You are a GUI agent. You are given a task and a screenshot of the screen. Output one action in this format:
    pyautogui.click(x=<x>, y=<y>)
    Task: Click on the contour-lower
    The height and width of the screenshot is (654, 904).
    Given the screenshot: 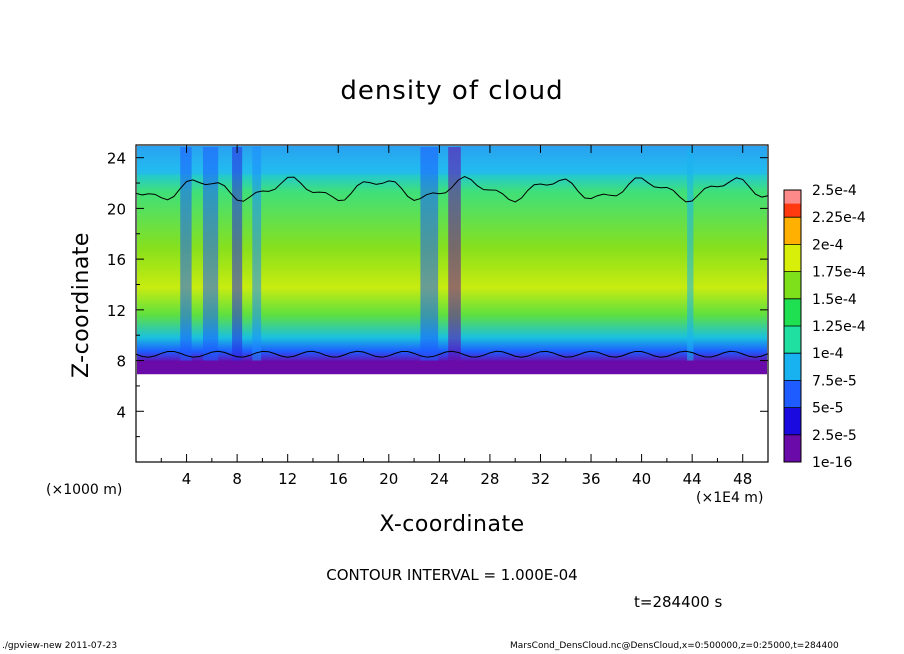 What is the action you would take?
    pyautogui.click(x=452, y=354)
    